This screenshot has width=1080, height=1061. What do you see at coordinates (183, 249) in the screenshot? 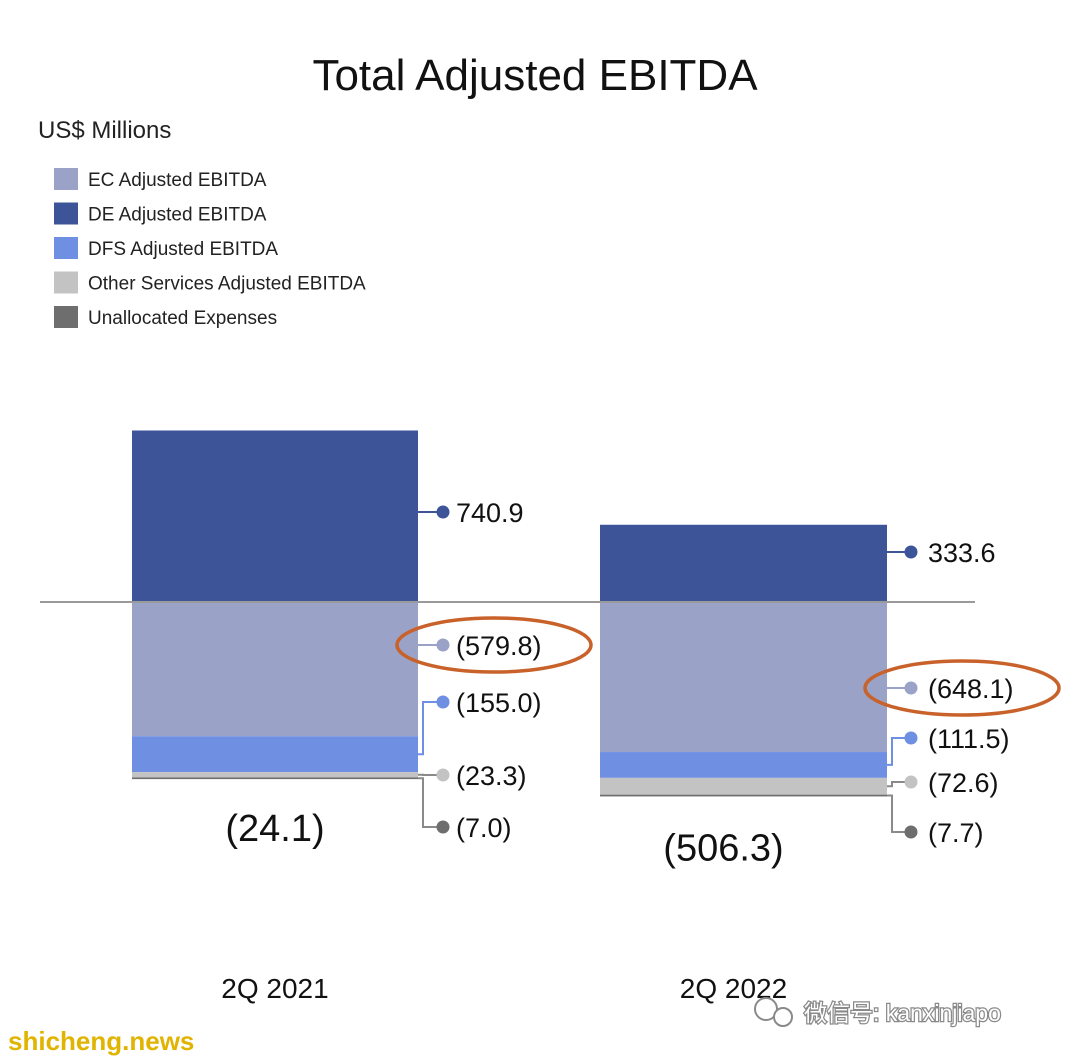
I see `legend-label-2: DFS Adjusted EBITDA` at bounding box center [183, 249].